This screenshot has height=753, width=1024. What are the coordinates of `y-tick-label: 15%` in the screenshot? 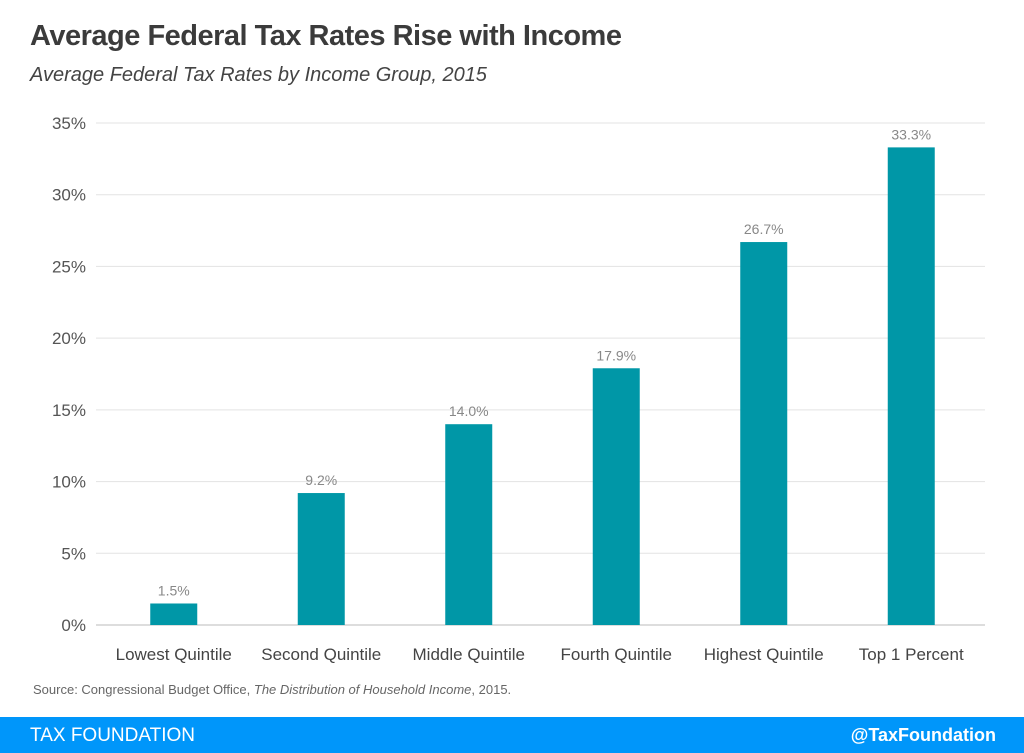 It's located at (69, 410).